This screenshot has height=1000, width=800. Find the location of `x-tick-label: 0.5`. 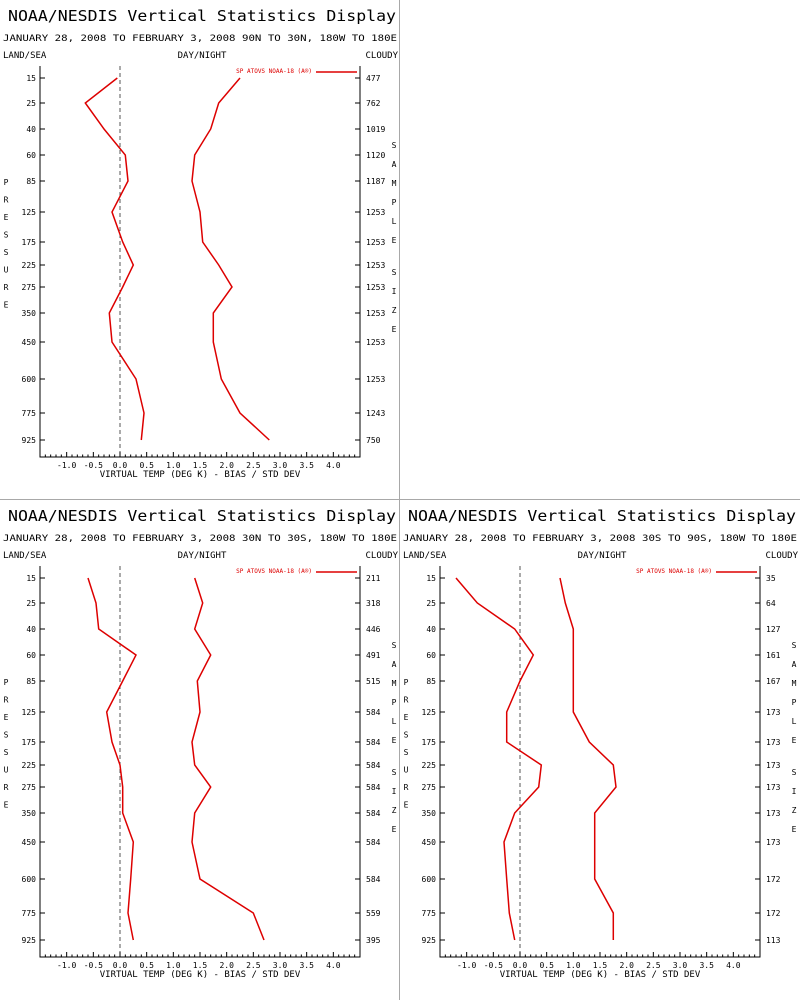

x-tick-label: 0.5 is located at coordinates (146, 465).